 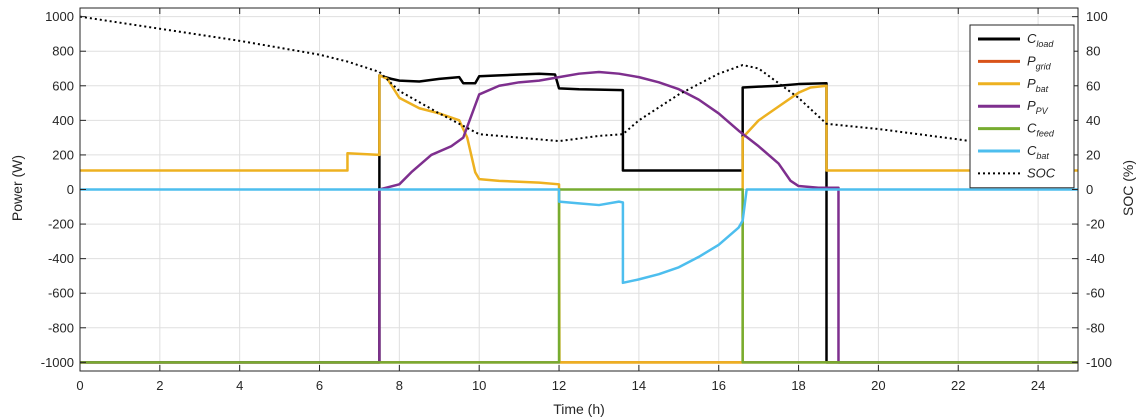 What do you see at coordinates (1128, 188) in the screenshot?
I see `y-axis-right-label: SOC (%)` at bounding box center [1128, 188].